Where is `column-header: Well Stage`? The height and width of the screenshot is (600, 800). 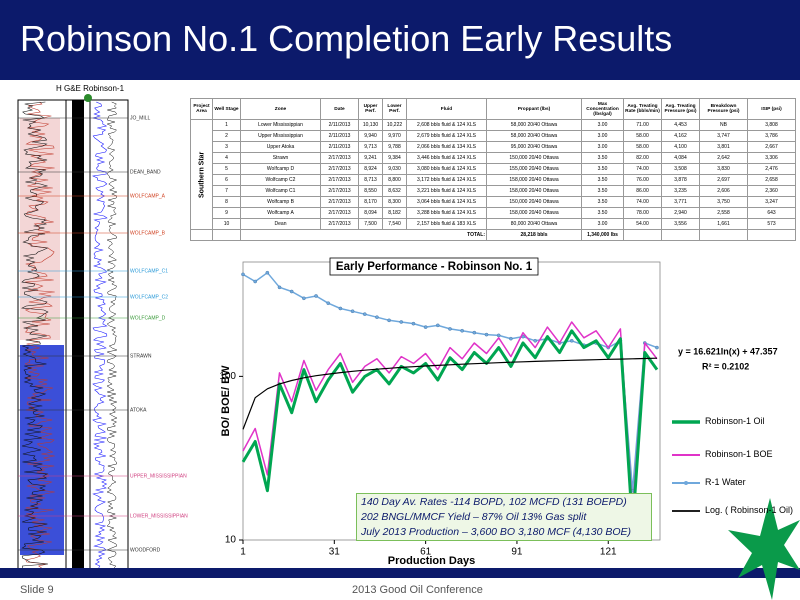 column-header: Well Stage is located at coordinates (226, 109).